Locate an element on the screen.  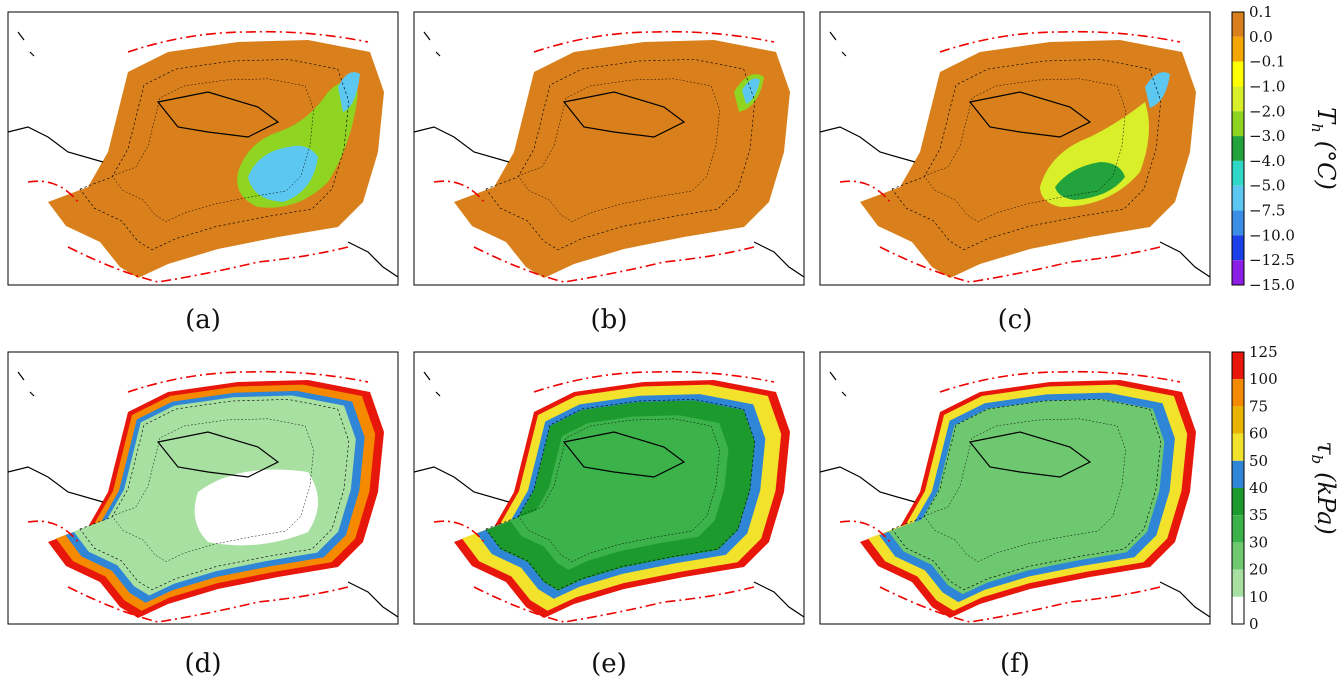
colorbar-tick-label: 0 is located at coordinates (1254, 624).